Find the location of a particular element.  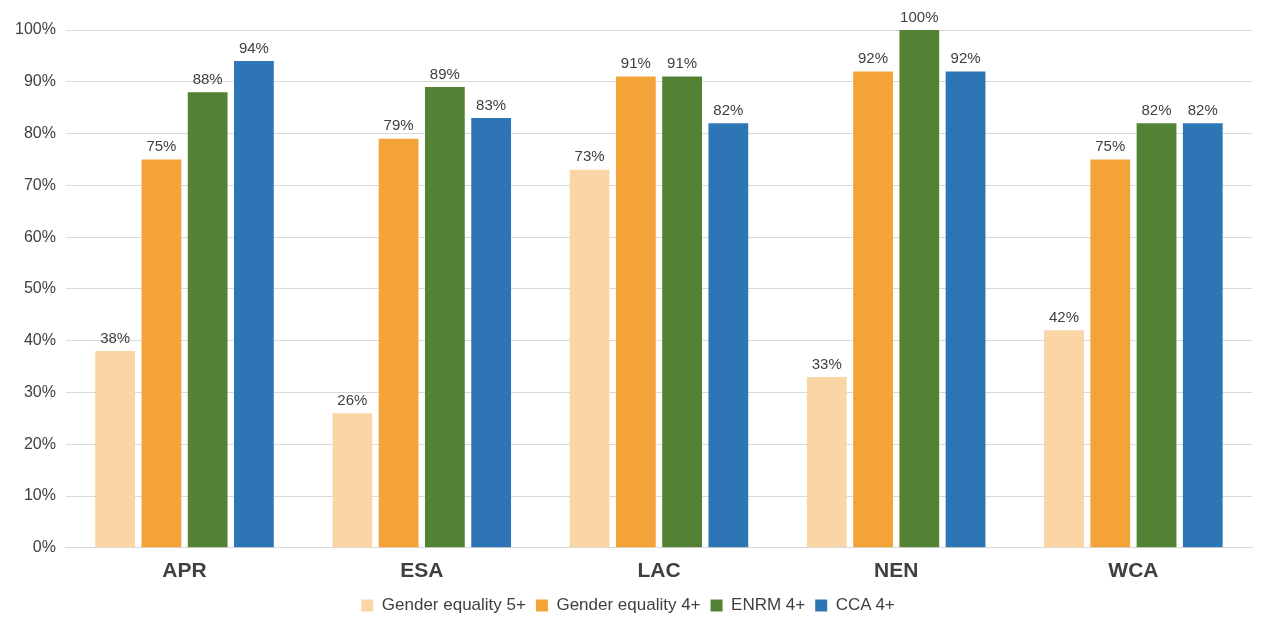

x-tick-label: LAC is located at coordinates (659, 570).